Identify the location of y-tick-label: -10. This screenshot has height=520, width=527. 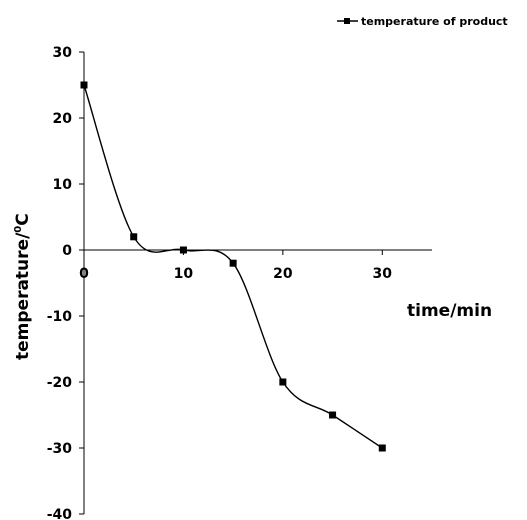
(60, 317).